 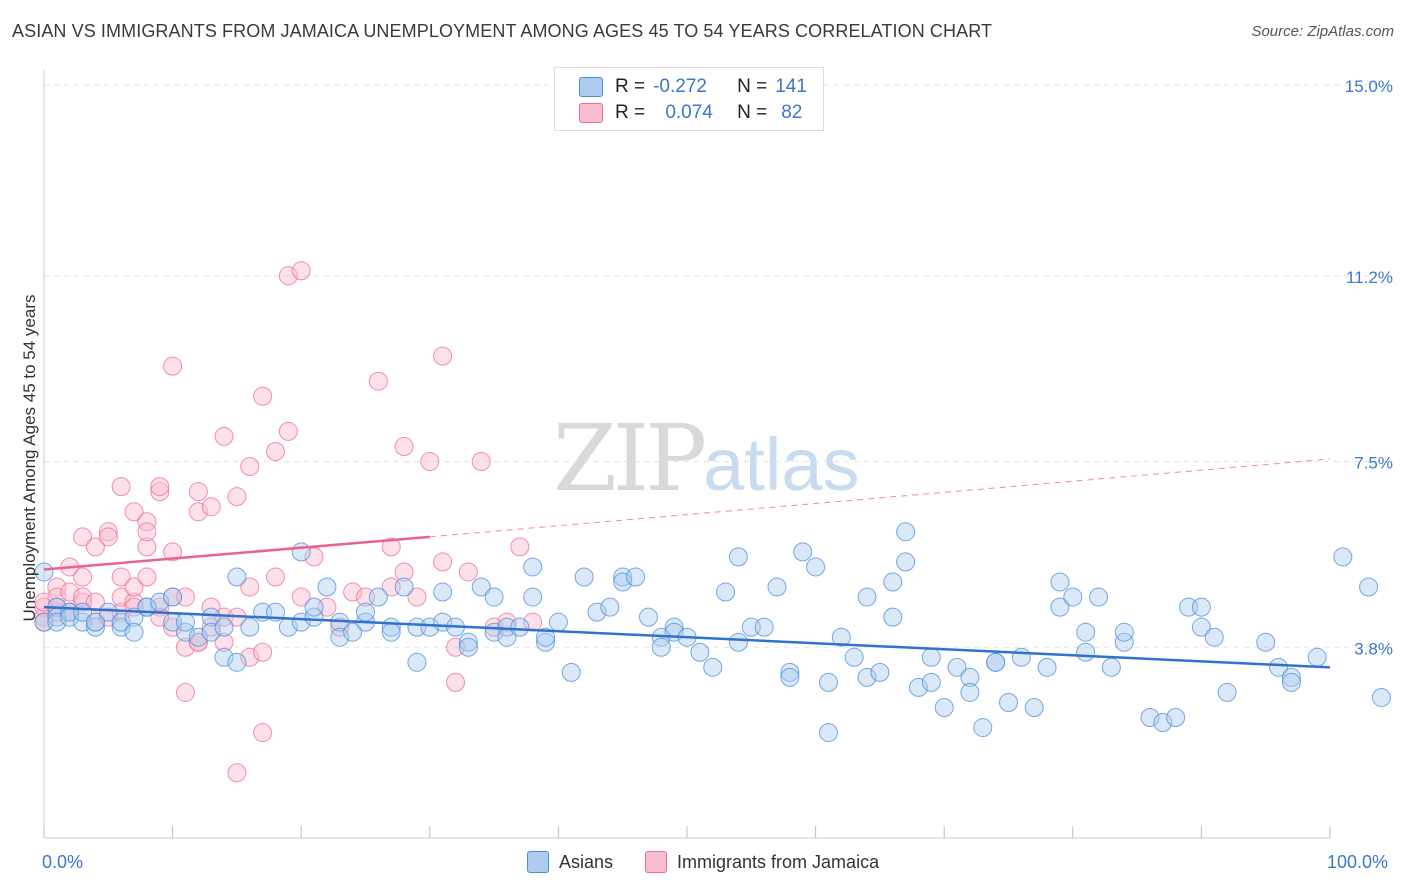 I want to click on legend-item-asians: Asians, so click(x=570, y=862).